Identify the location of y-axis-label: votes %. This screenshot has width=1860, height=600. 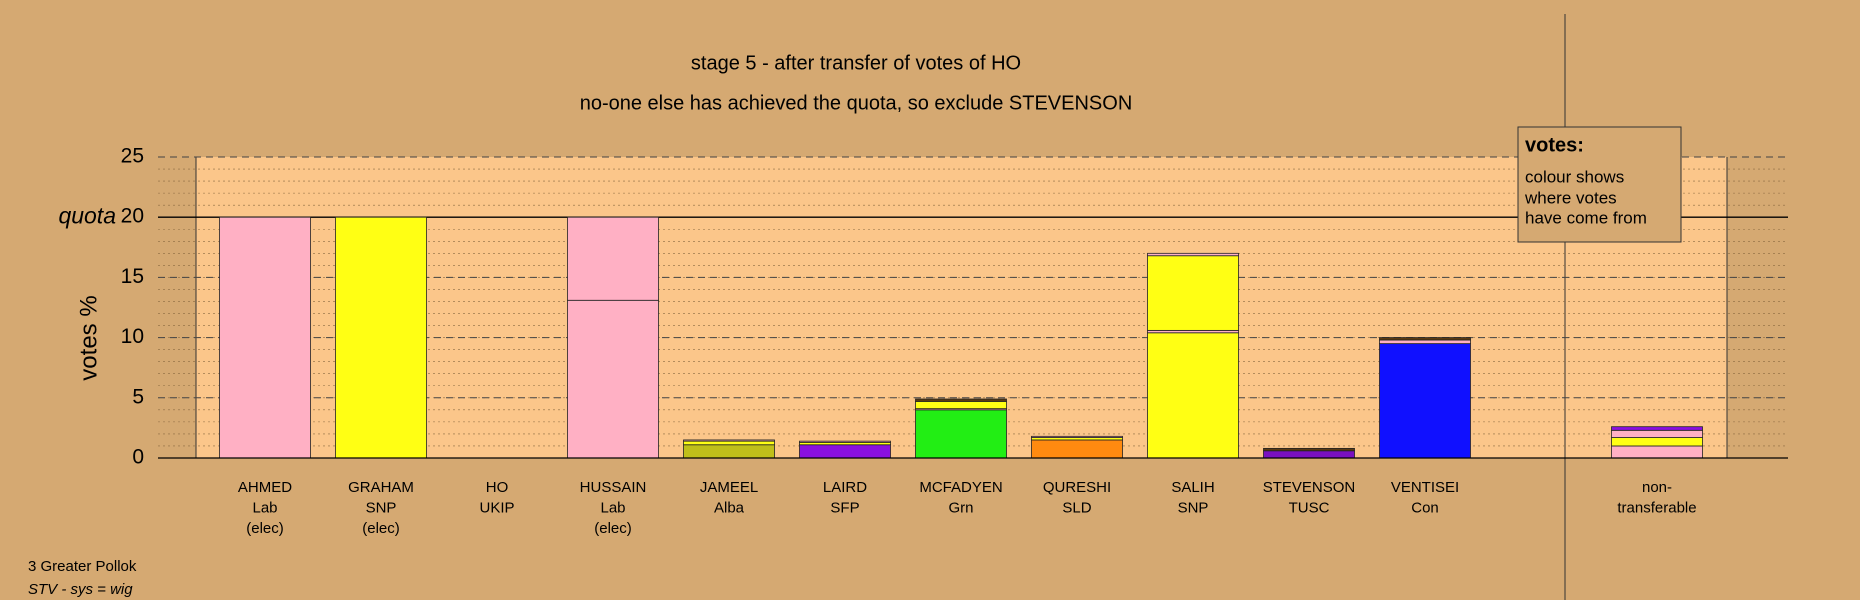
(88, 337).